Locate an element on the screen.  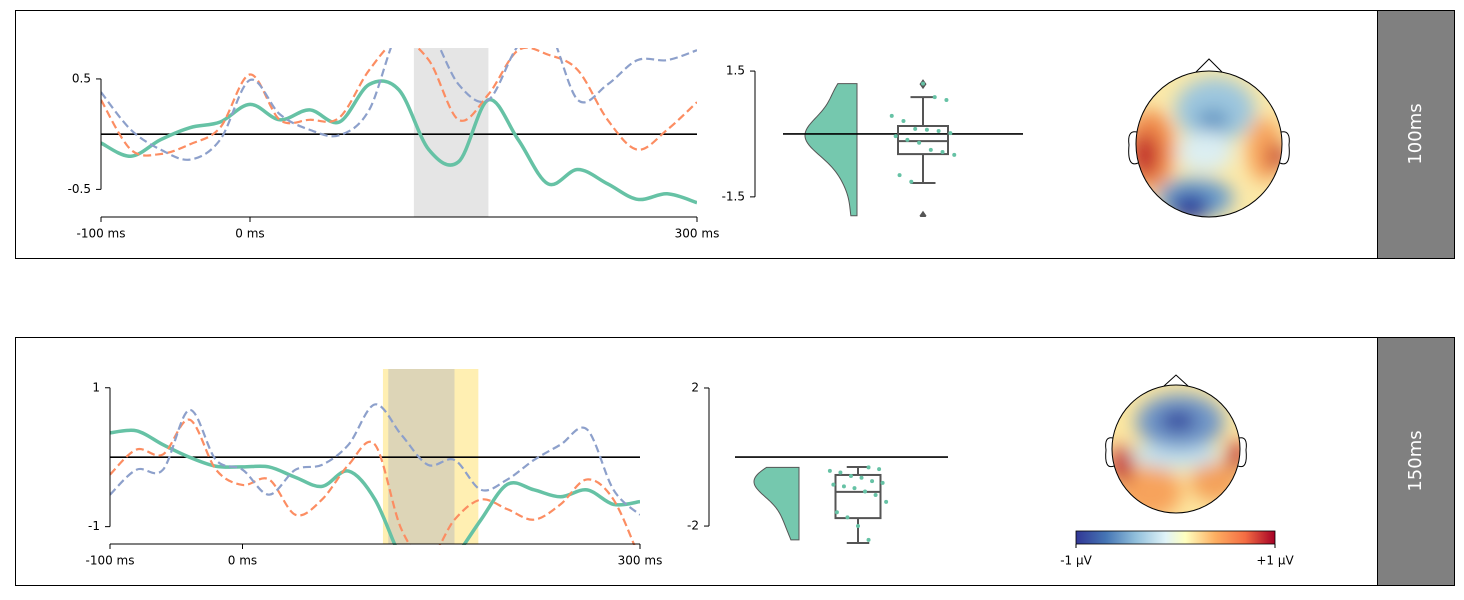
y-tick-label: -2 is located at coordinates (693, 526).